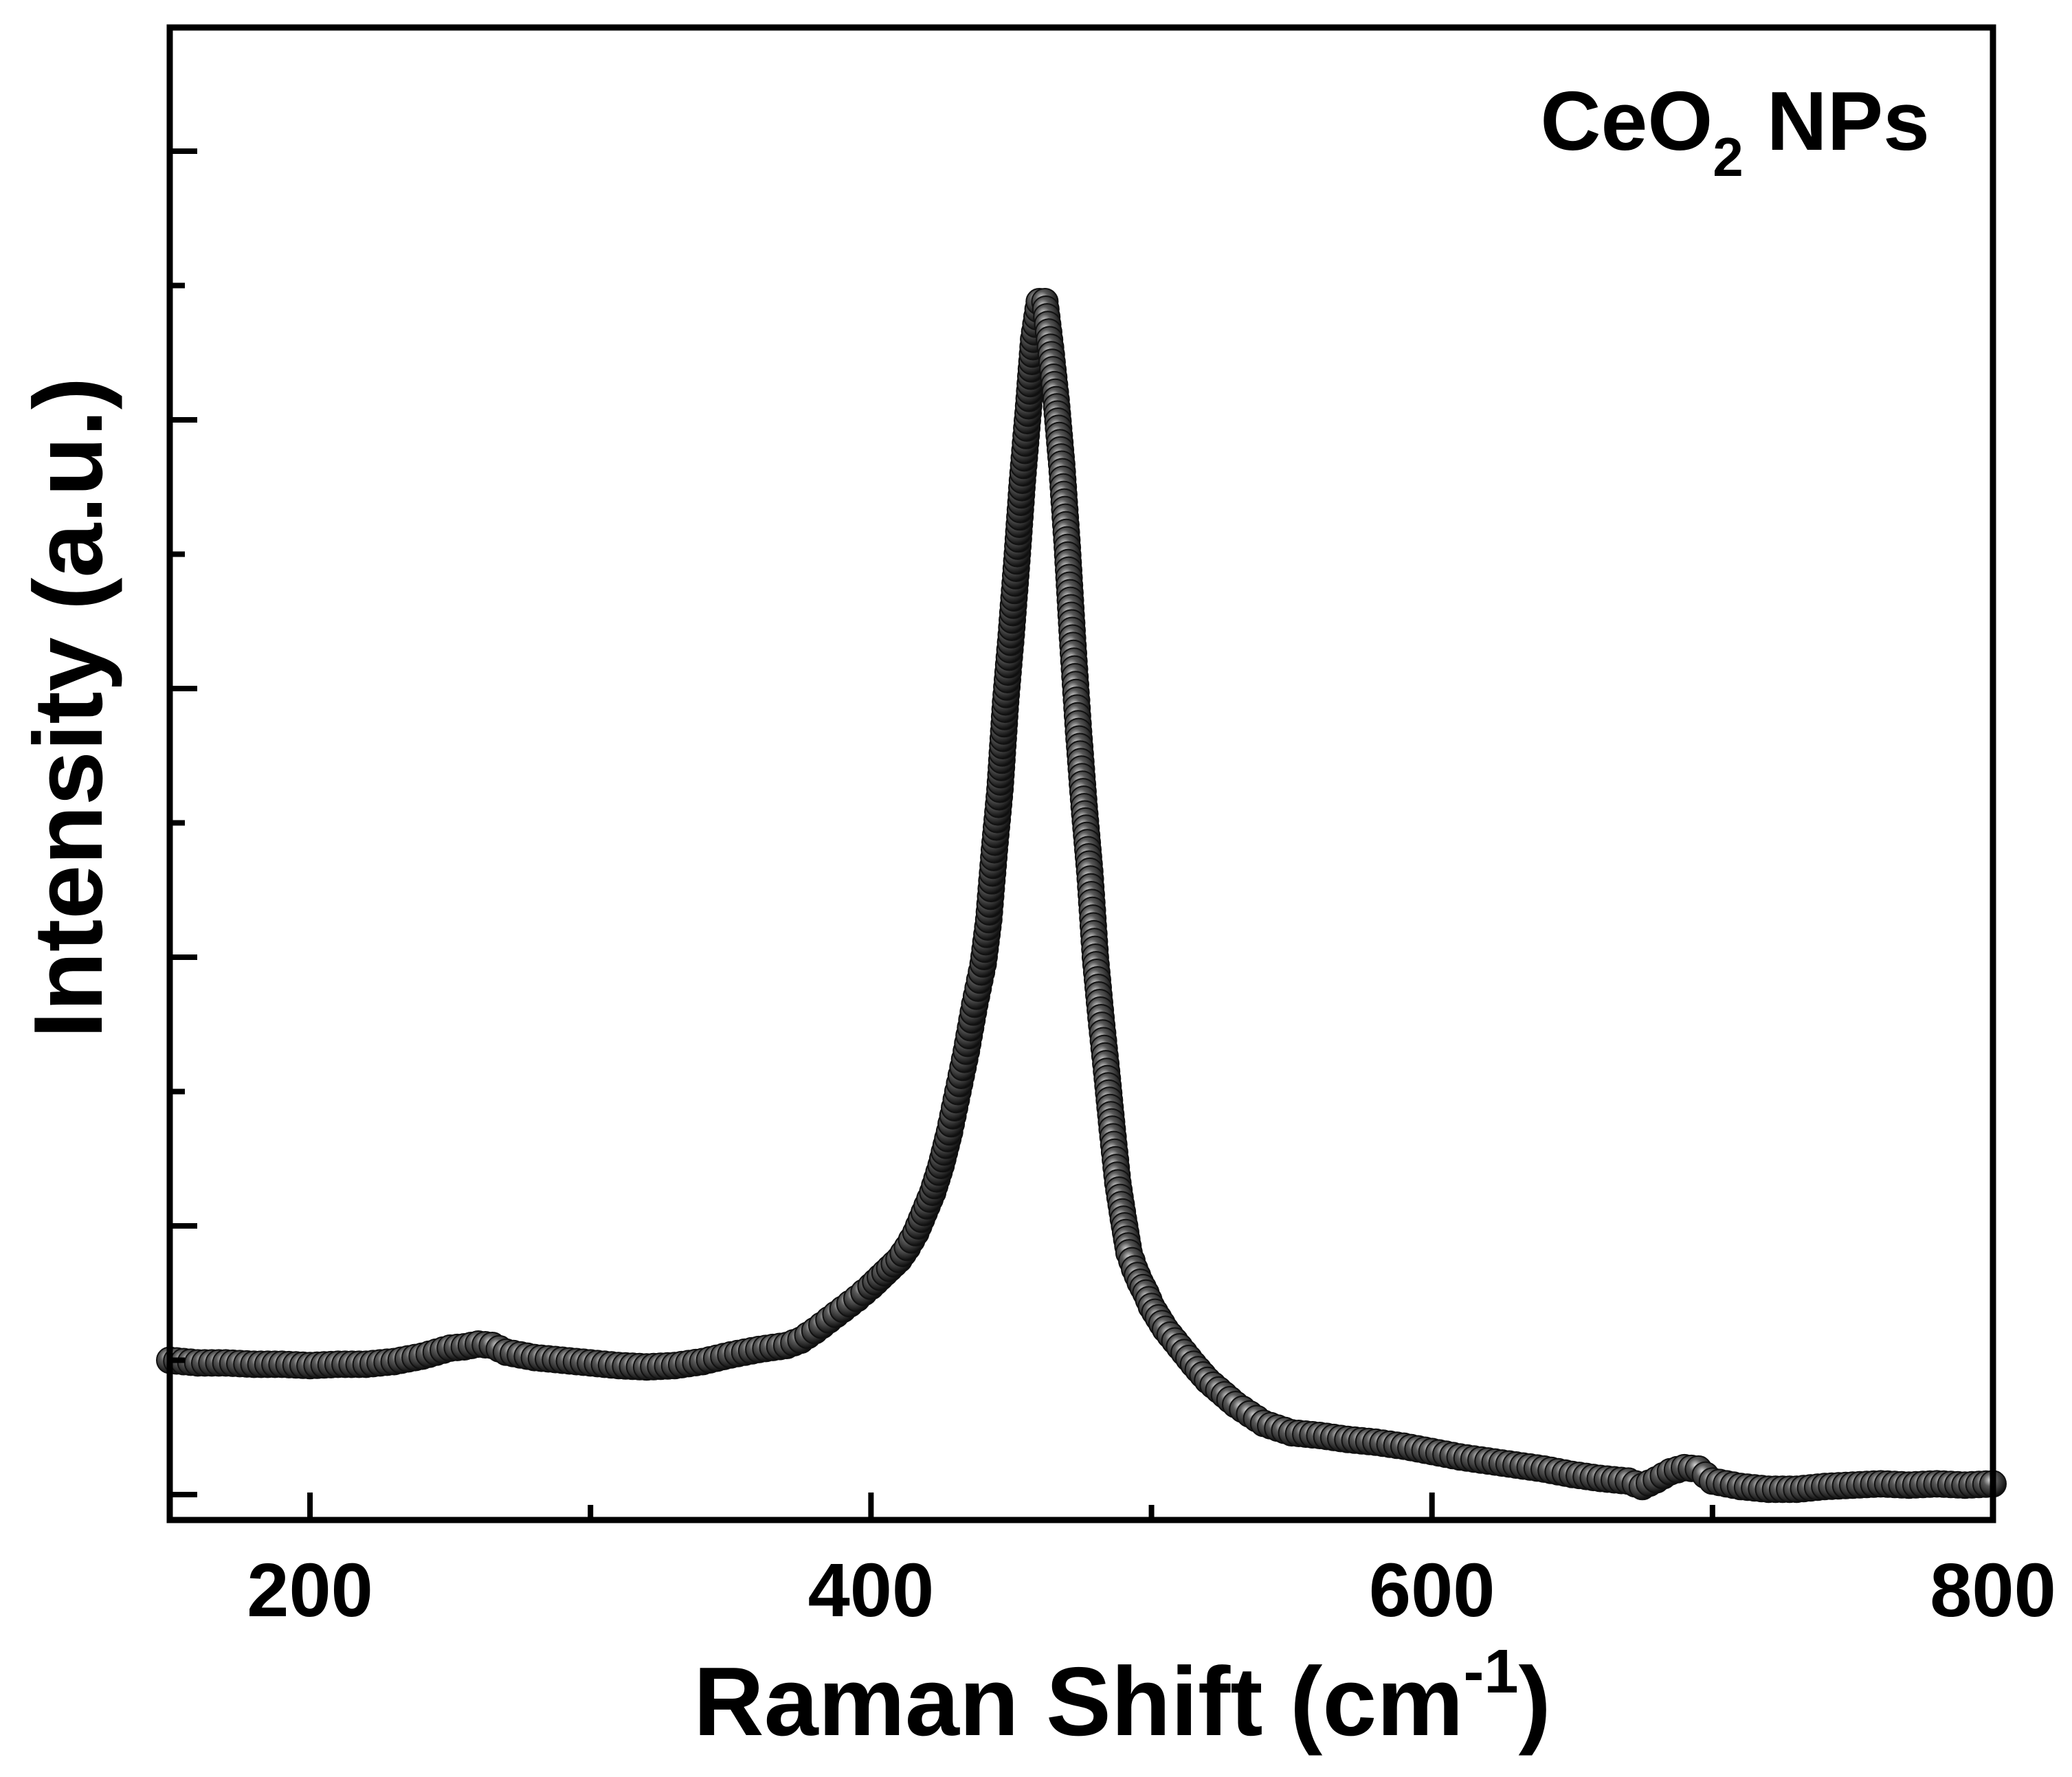 Image resolution: width=2072 pixels, height=1777 pixels. I want to click on x-tick-label: 800, so click(1993, 1591).